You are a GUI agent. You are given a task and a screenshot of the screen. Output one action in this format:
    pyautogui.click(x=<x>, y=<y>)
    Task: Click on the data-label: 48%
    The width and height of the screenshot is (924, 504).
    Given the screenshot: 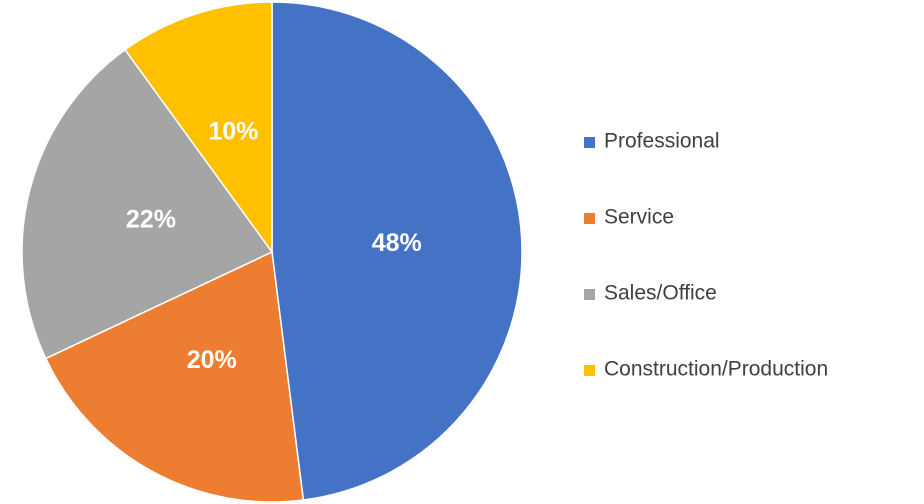 What is the action you would take?
    pyautogui.click(x=397, y=243)
    